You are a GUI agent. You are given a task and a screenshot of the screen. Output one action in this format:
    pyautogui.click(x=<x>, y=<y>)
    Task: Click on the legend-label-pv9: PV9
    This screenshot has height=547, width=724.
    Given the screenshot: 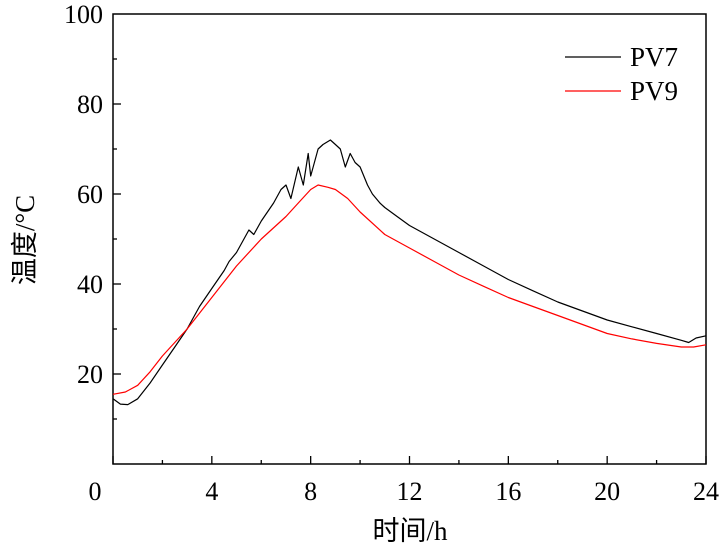 What is the action you would take?
    pyautogui.click(x=654, y=91)
    